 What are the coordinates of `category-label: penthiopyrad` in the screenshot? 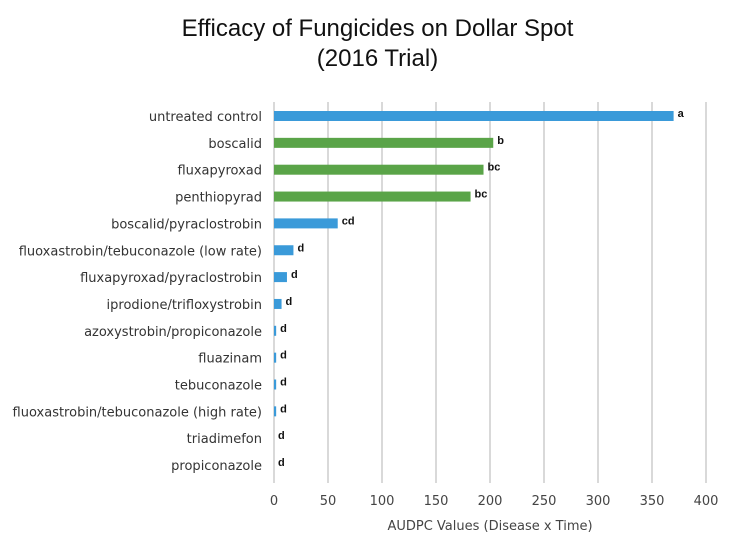 It's located at (218, 198).